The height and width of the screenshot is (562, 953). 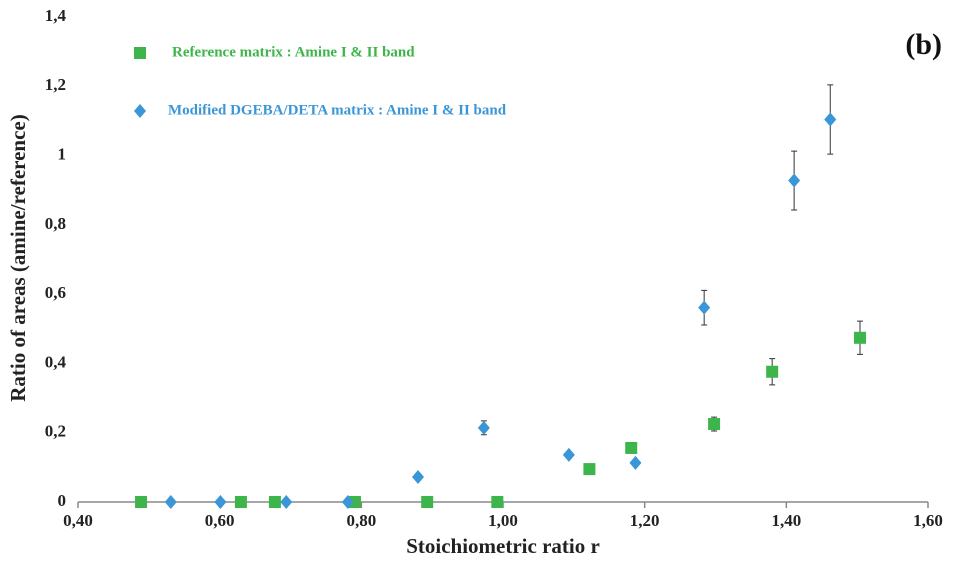 What do you see at coordinates (503, 520) in the screenshot?
I see `x-tick-label: 1,00` at bounding box center [503, 520].